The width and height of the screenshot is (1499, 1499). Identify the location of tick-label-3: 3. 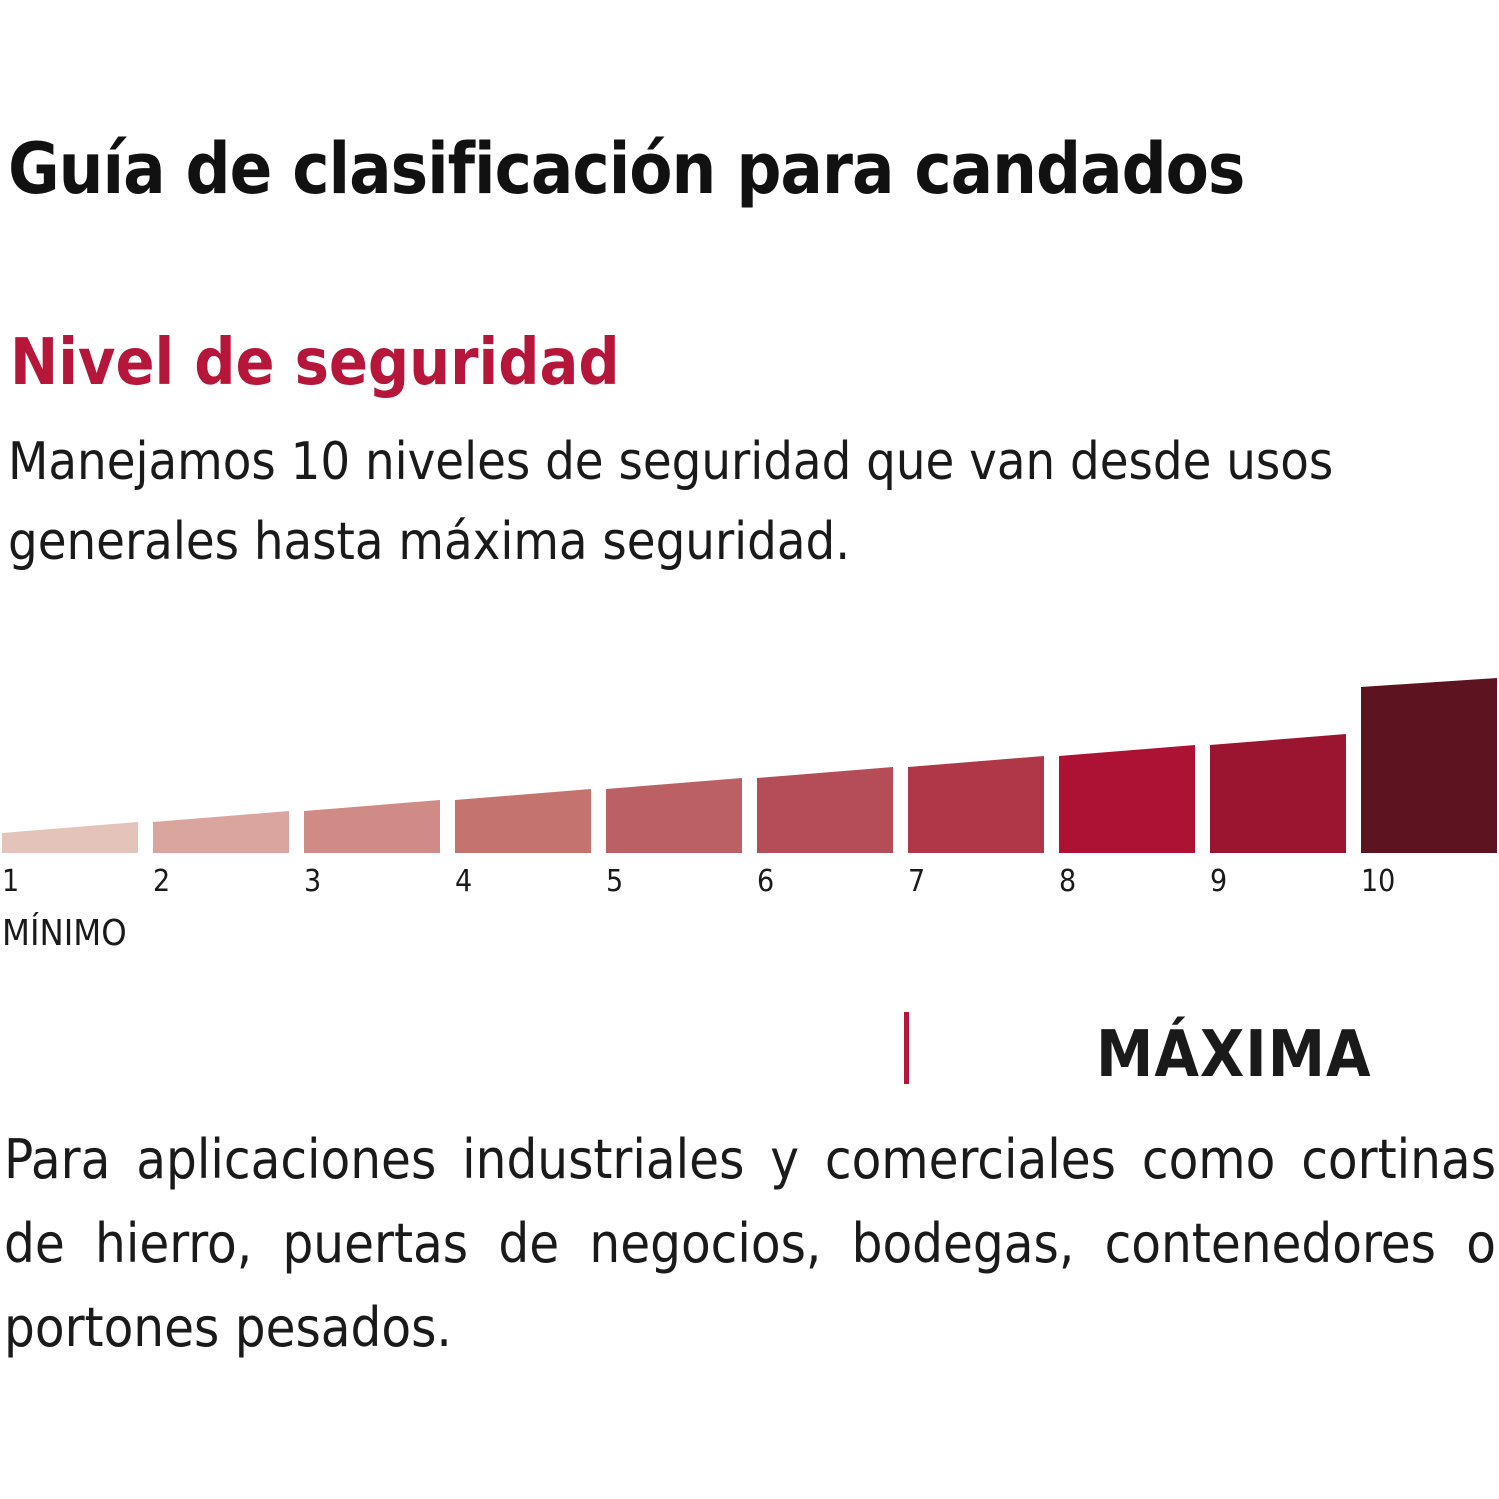
(312, 881).